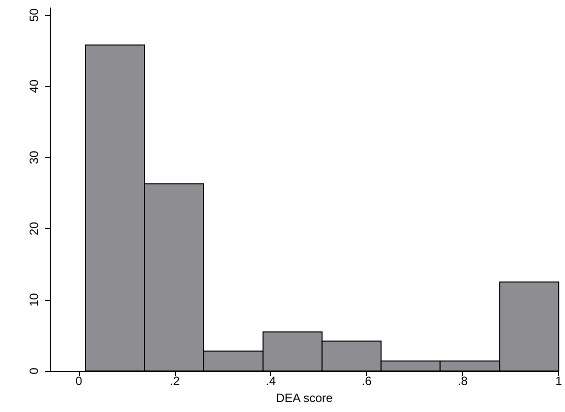 This screenshot has height=412, width=565. Describe the element at coordinates (558, 381) in the screenshot. I see `x-tick-label: 1` at that location.